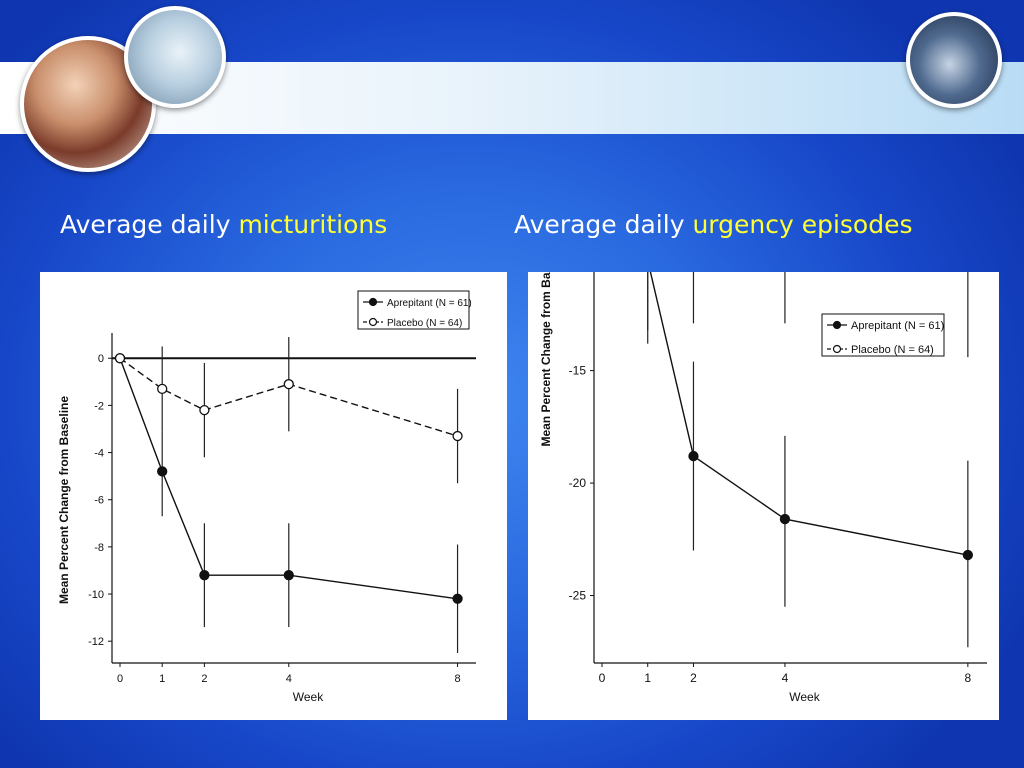 This screenshot has width=1024, height=768. Describe the element at coordinates (578, 483) in the screenshot. I see `y-tick-label: -20` at that location.